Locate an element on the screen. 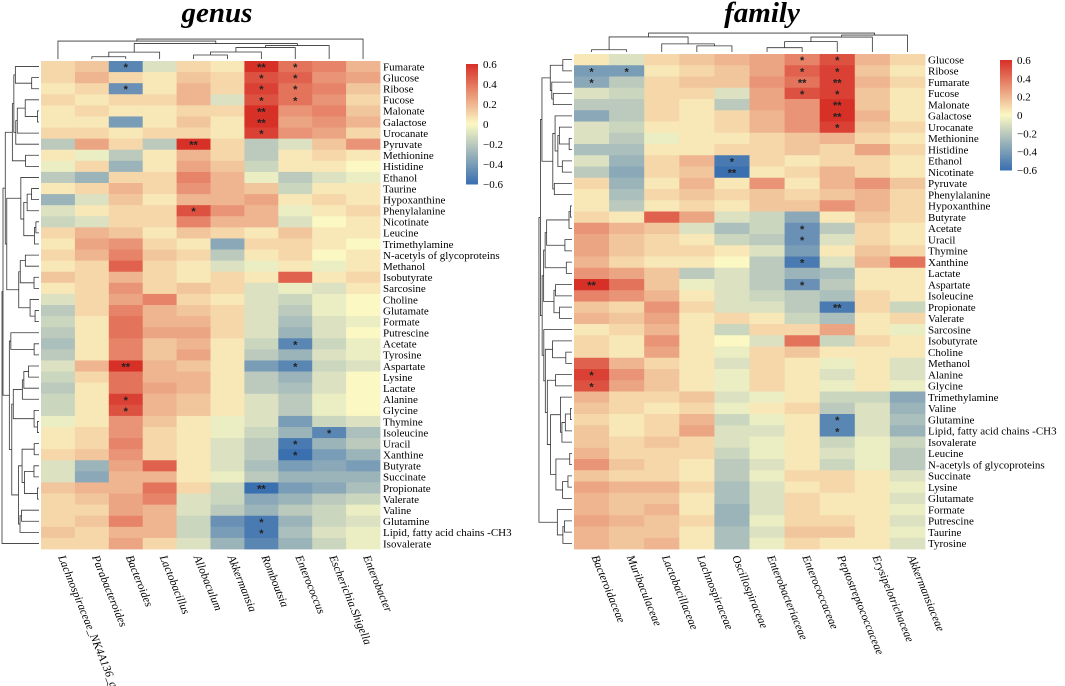  row-label: Hypoxanthine is located at coordinates (414, 200).